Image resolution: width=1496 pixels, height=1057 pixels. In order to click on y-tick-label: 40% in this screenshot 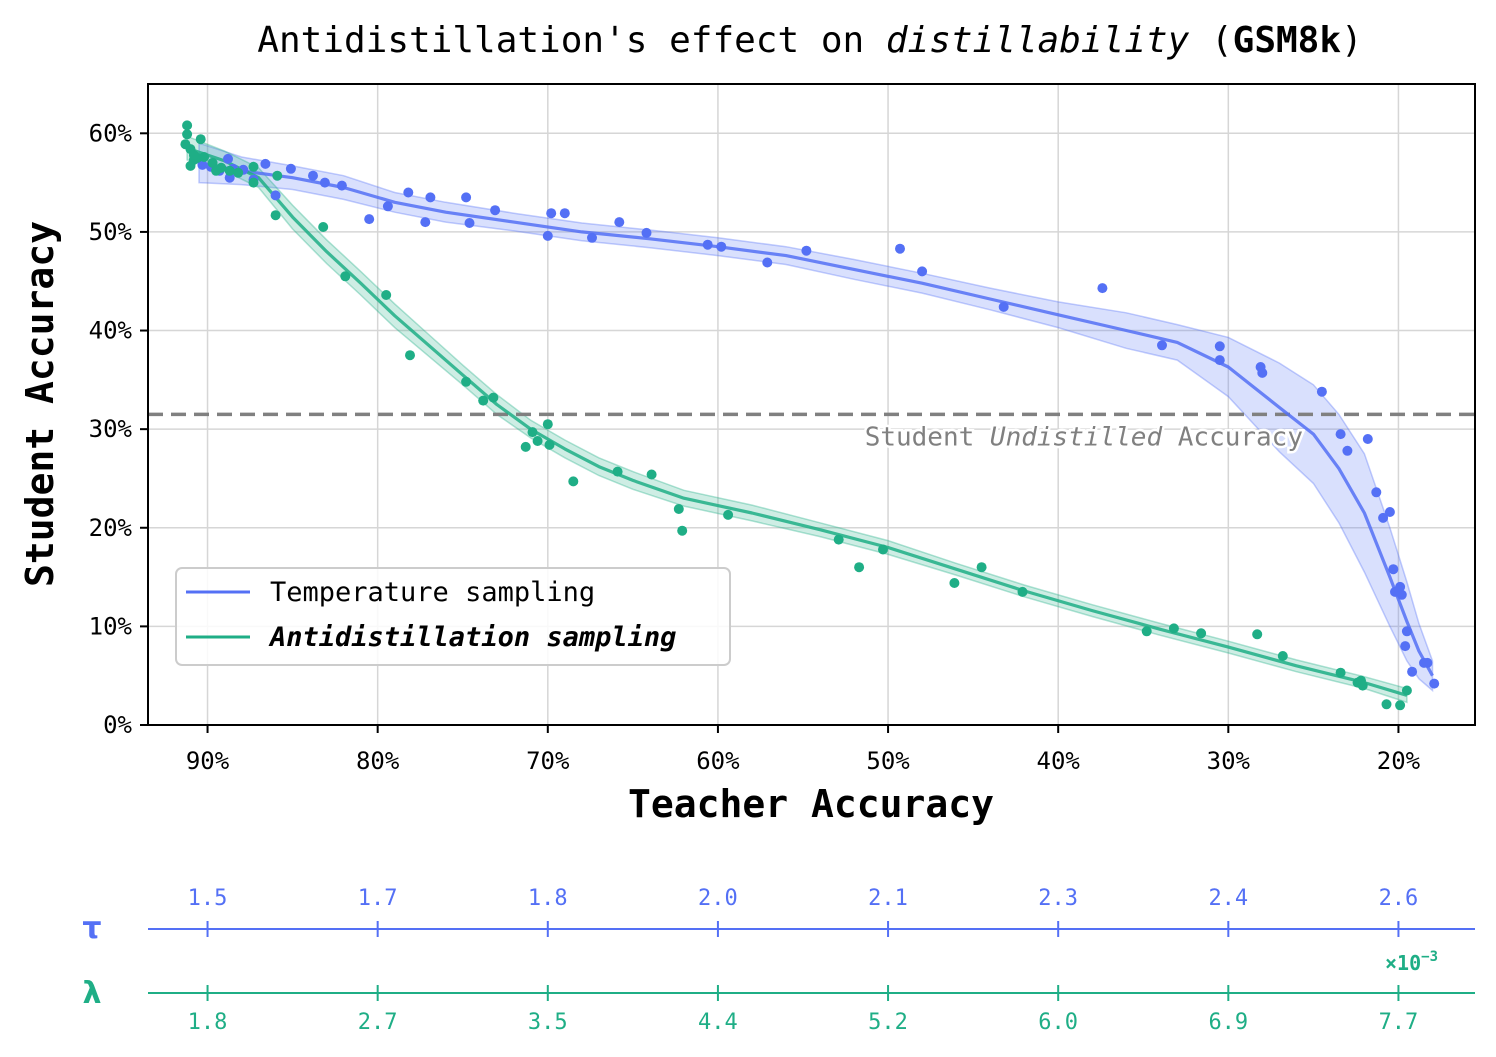, I will do `click(111, 331)`.